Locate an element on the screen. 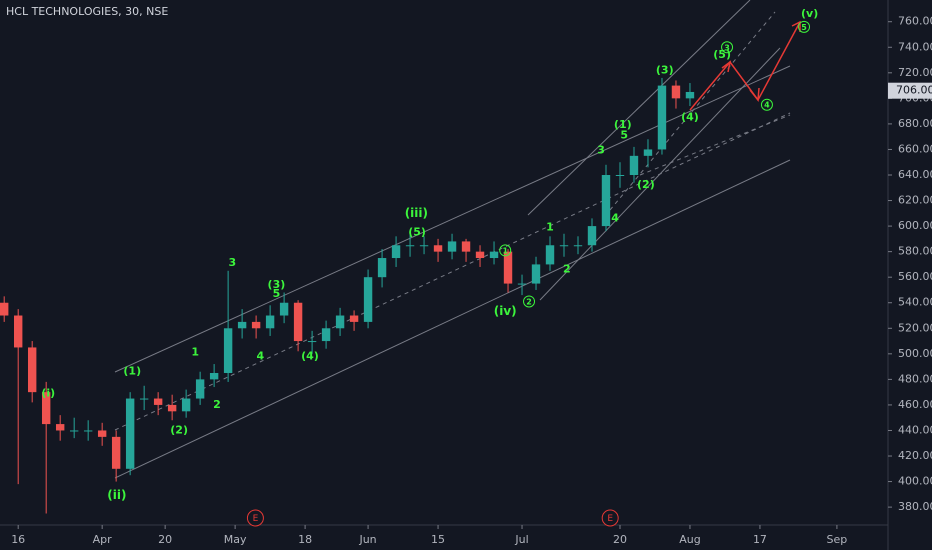 This screenshot has width=932, height=550. x-tick-label: 15 is located at coordinates (438, 539).